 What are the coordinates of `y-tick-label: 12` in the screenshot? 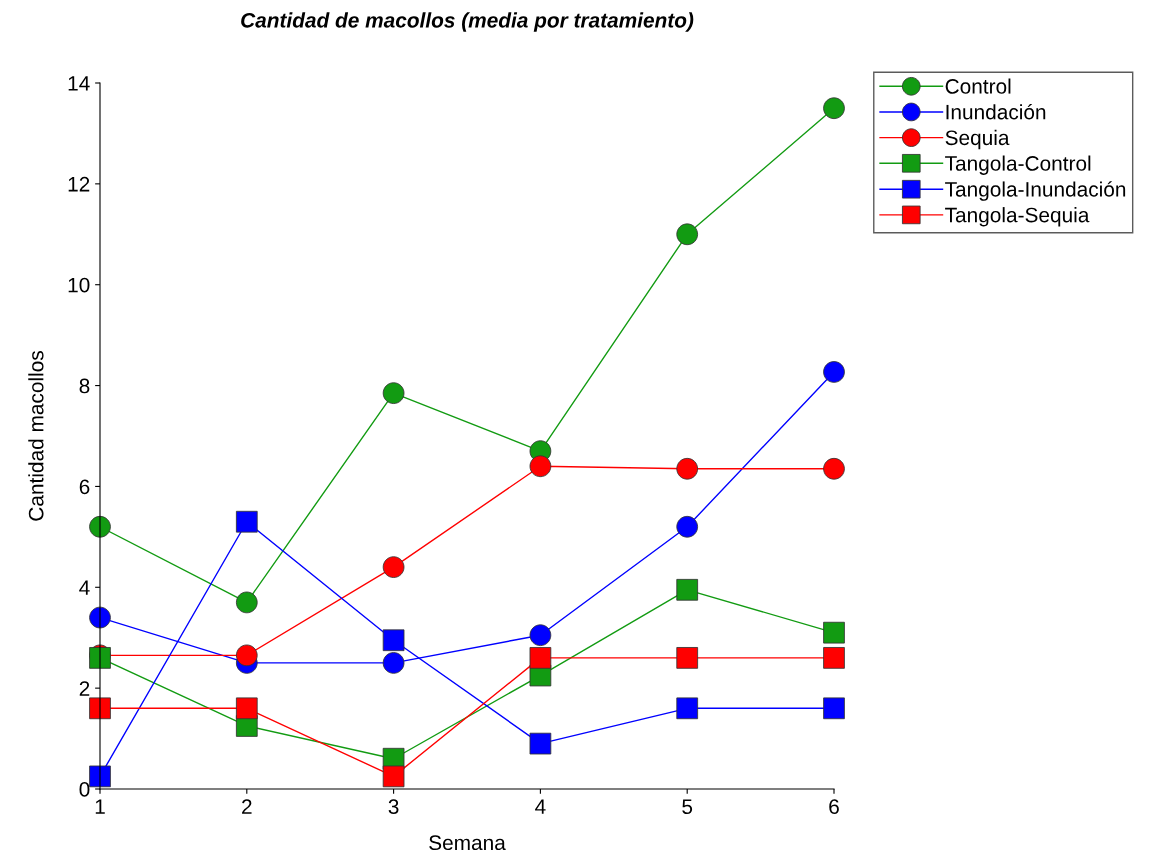 It's located at (79, 184).